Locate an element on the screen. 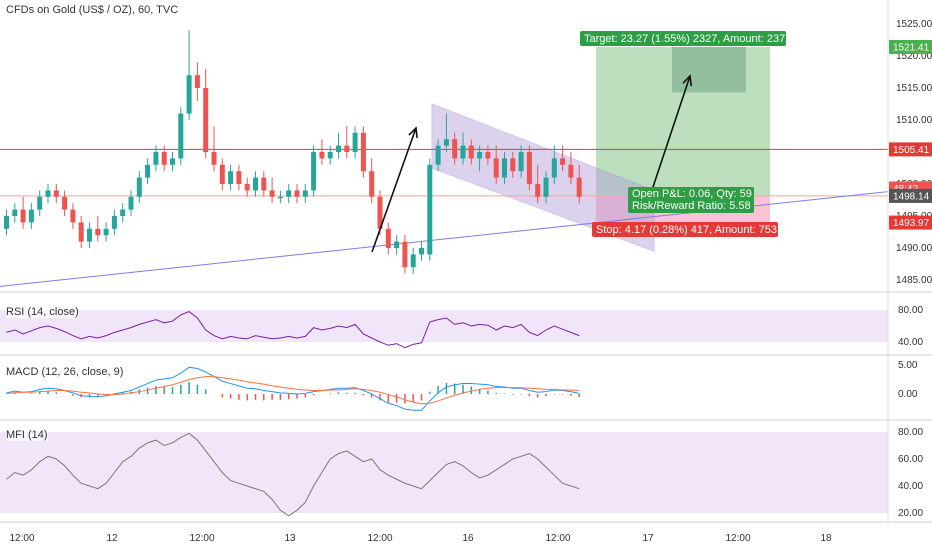  macd-line is located at coordinates (293, 388).